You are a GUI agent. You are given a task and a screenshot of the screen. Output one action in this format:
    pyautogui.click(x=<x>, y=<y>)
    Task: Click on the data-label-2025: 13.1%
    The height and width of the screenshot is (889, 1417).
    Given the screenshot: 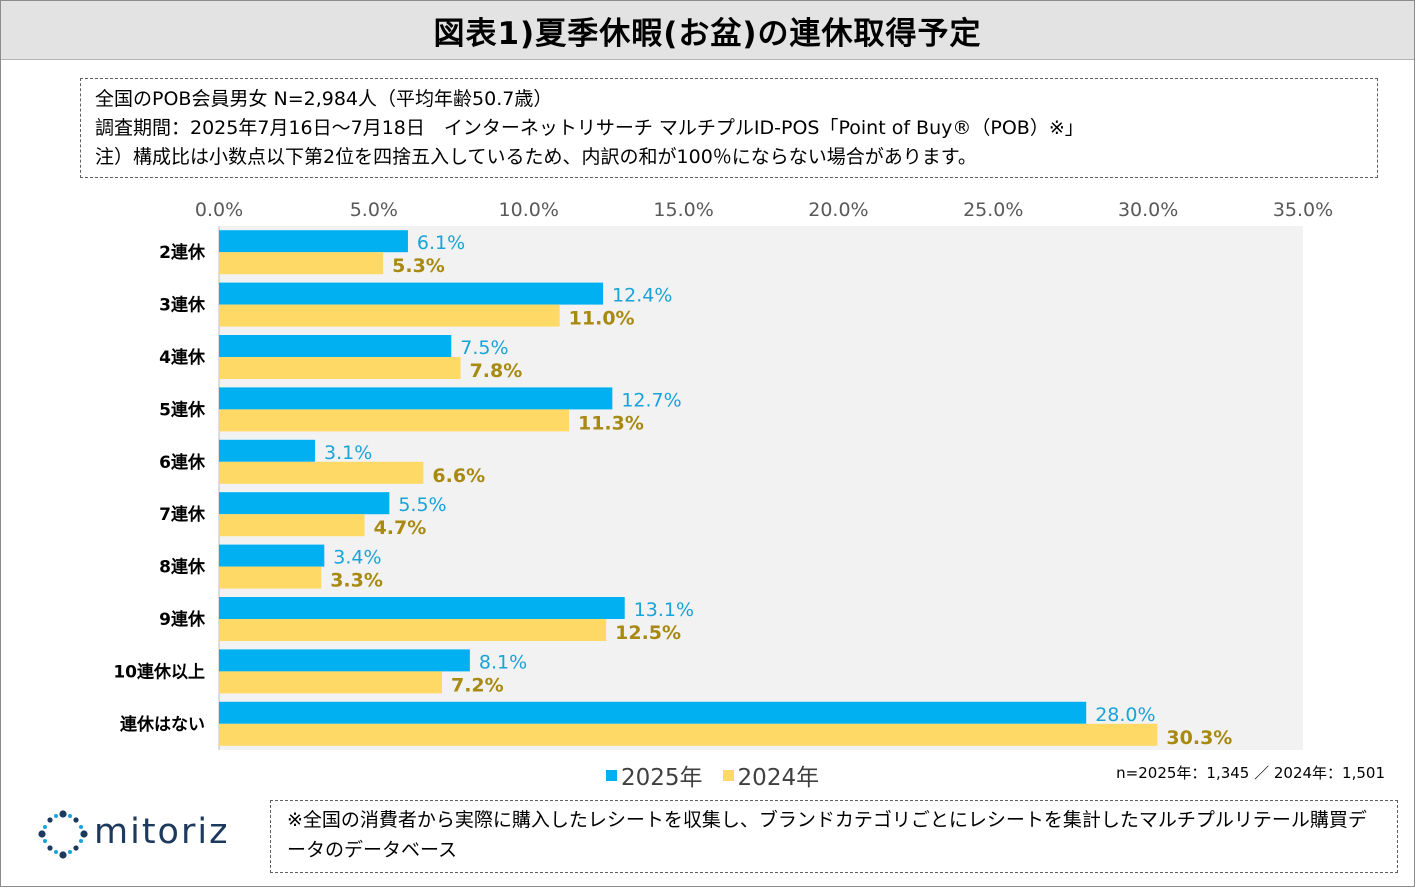 What is the action you would take?
    pyautogui.click(x=664, y=610)
    